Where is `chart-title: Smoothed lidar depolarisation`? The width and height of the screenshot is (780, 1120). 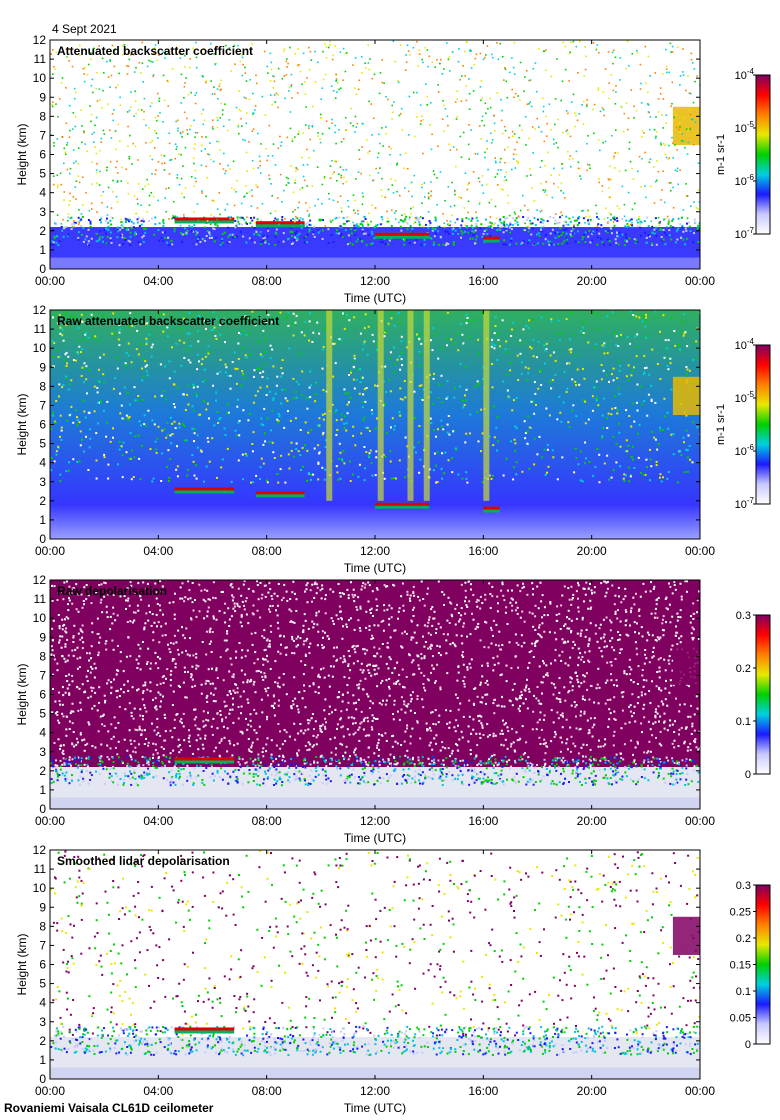 chart-title: Smoothed lidar depolarisation is located at coordinates (143, 861).